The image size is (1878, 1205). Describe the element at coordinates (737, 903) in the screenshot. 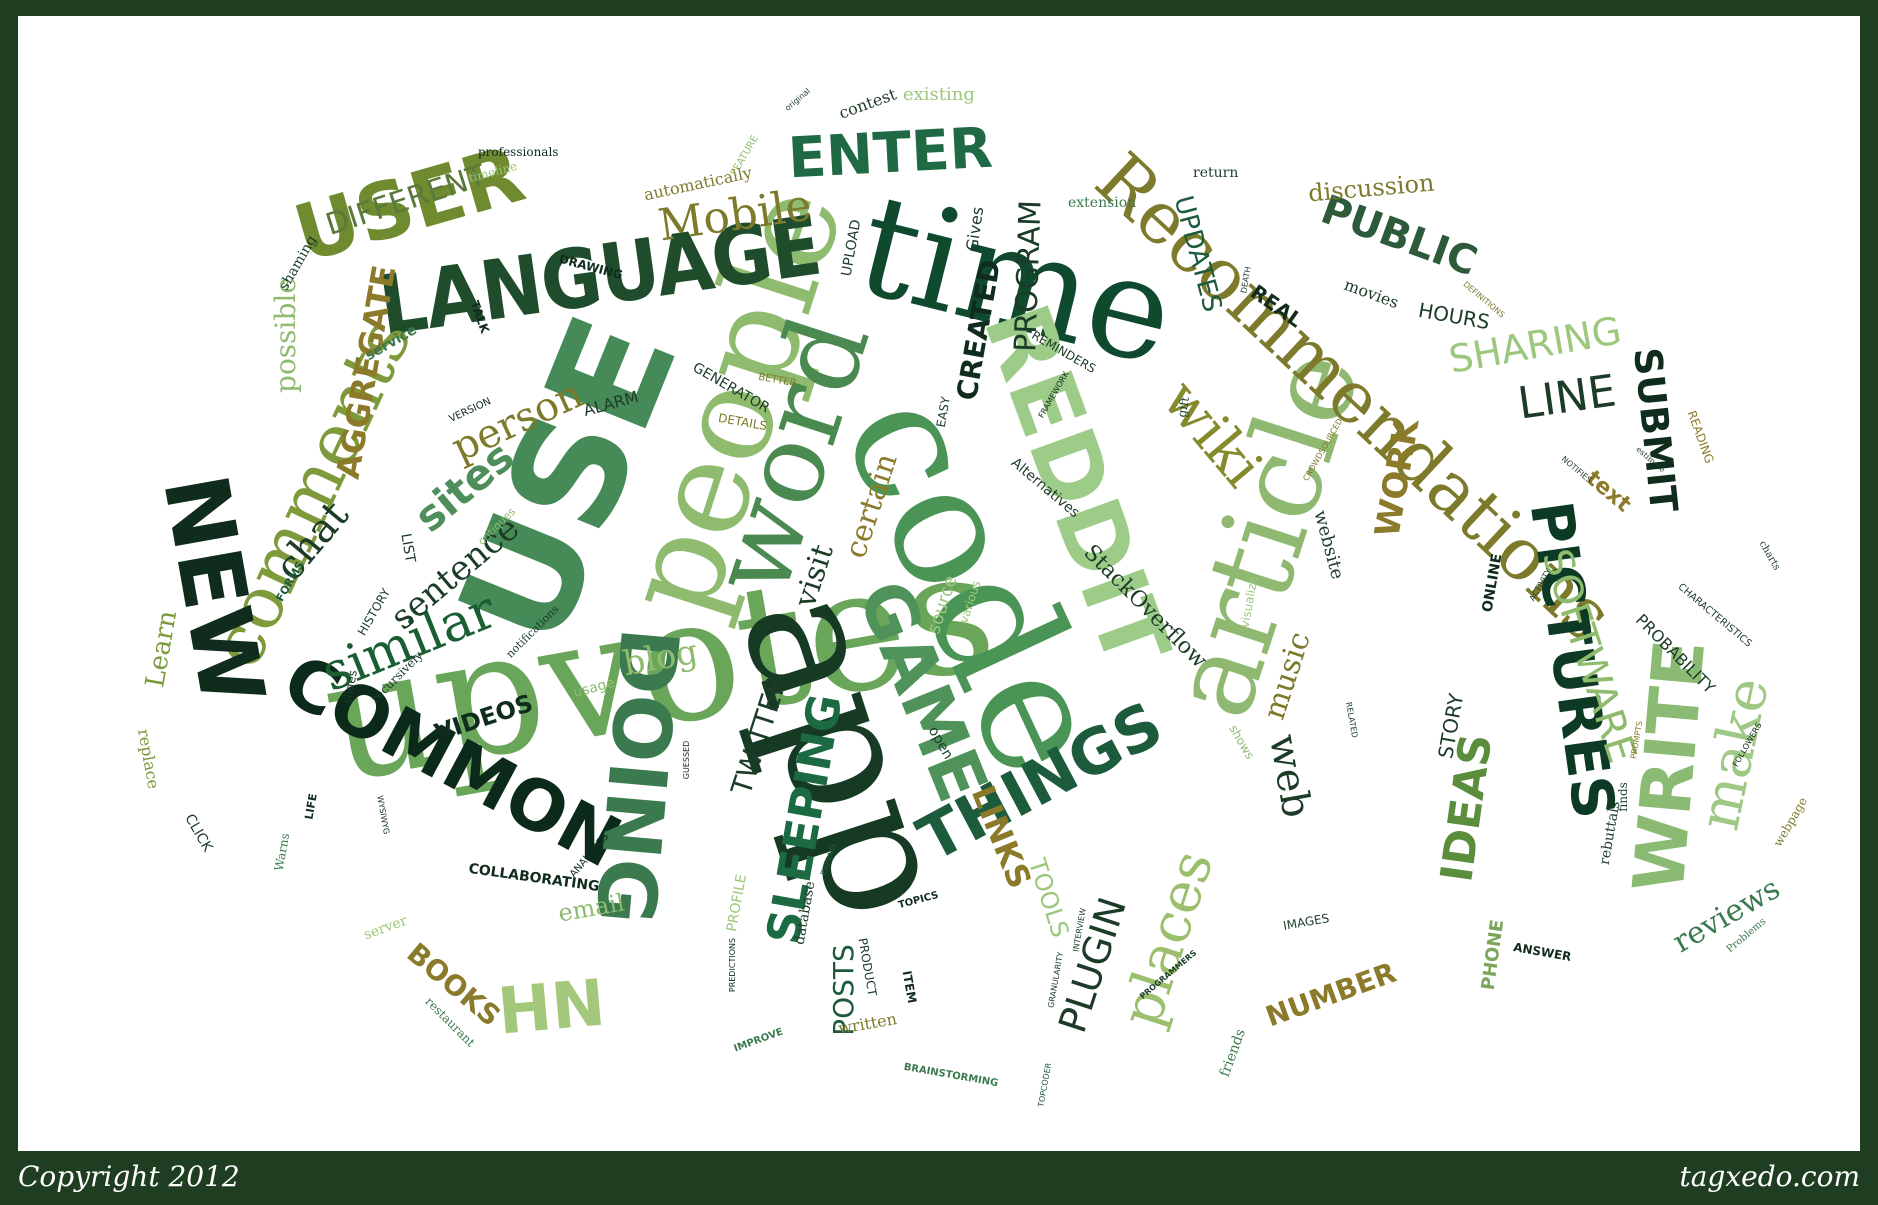

I see `word-profile: PROFILE` at that location.